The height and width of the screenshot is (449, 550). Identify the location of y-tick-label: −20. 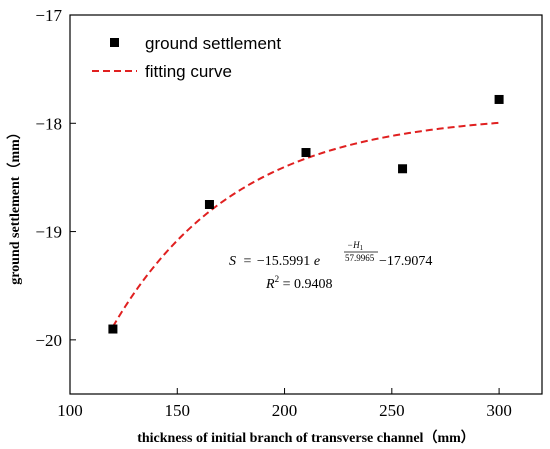
(48, 340).